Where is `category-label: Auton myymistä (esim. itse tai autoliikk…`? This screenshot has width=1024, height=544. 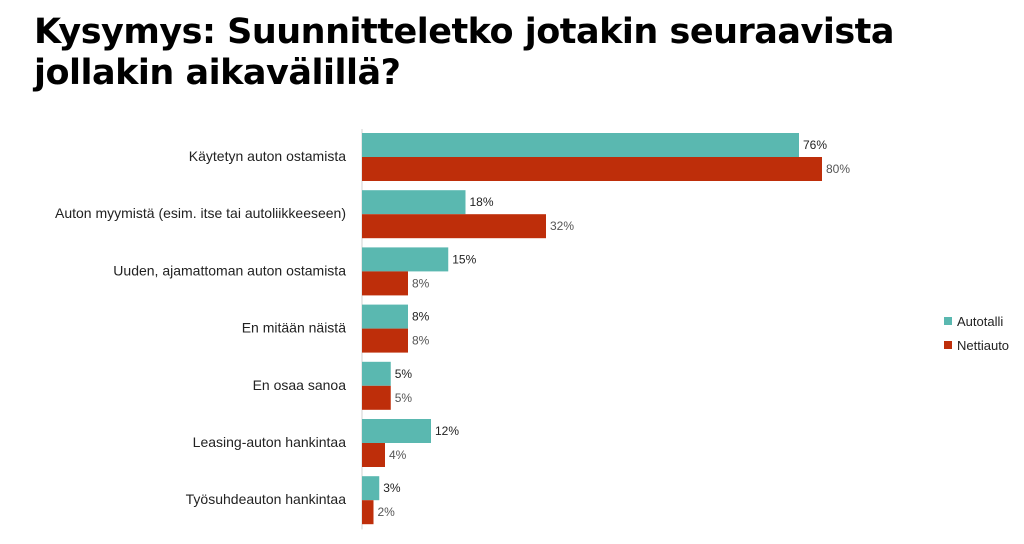 category-label: Auton myymistä (esim. itse tai autoliikk… is located at coordinates (200, 213).